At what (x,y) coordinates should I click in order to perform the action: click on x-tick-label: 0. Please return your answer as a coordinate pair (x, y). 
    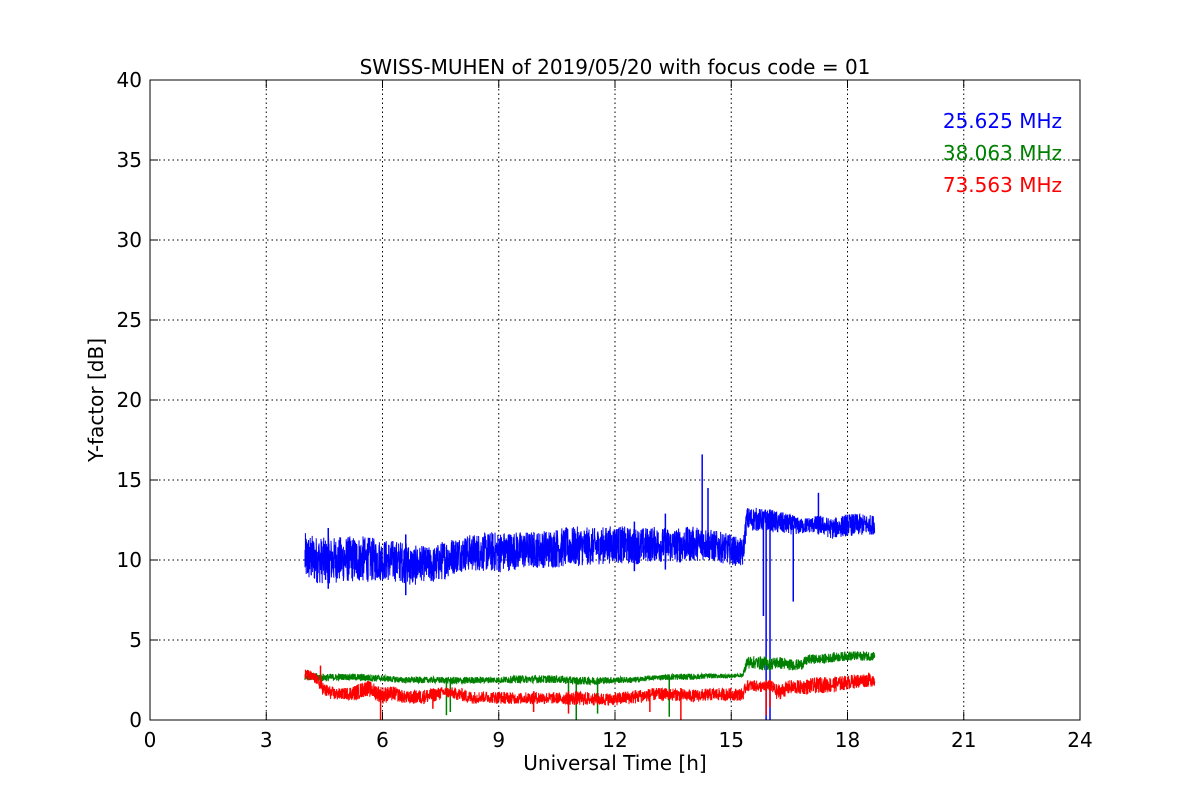
    Looking at the image, I should click on (150, 740).